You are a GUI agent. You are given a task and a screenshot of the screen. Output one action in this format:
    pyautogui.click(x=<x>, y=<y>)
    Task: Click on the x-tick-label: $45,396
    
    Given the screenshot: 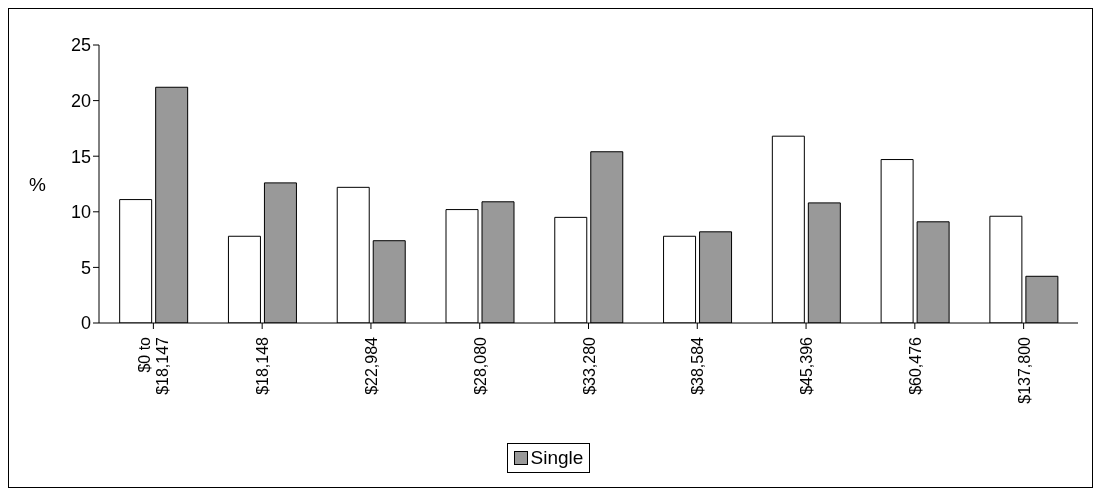 What is the action you would take?
    pyautogui.click(x=807, y=365)
    